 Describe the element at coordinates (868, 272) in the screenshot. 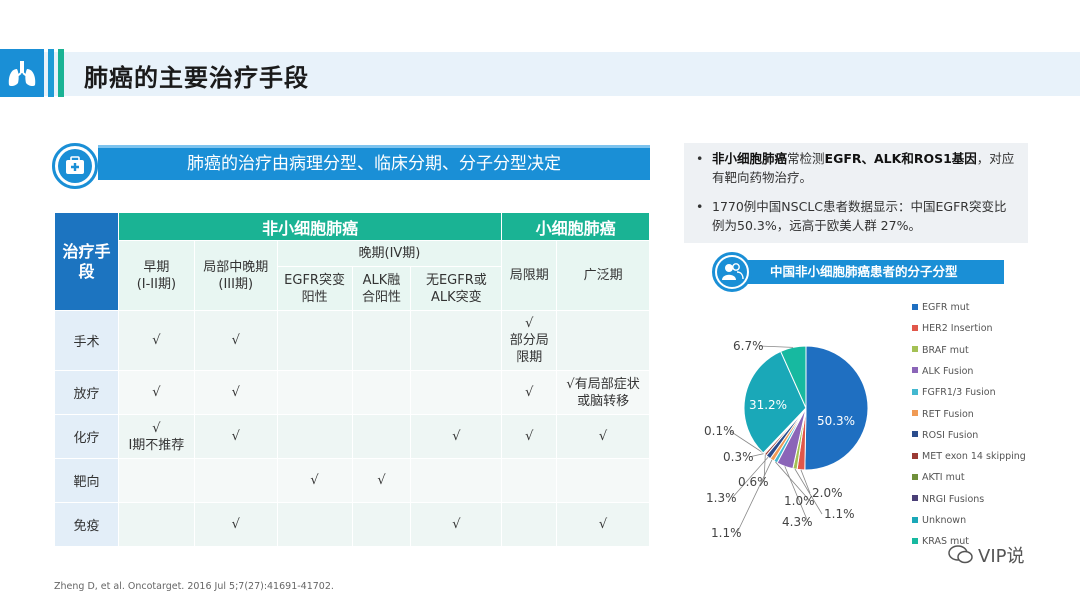

I see `pie-chart-title: 中国非小细胞肺癌患者的分子分型` at that location.